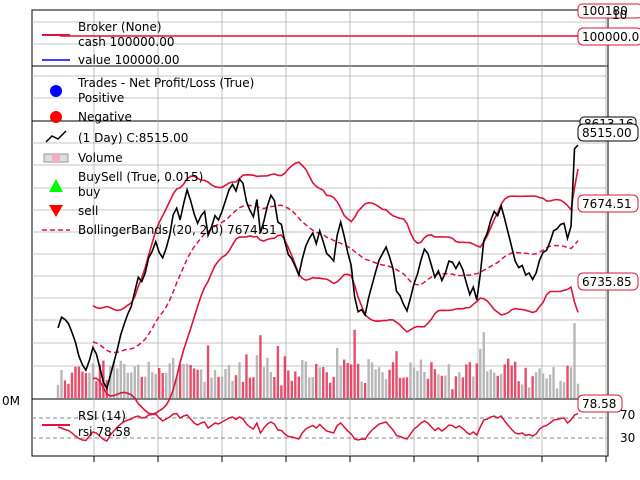 This screenshot has height=480, width=640. What do you see at coordinates (619, 15) in the screenshot?
I see `broker-ytick-low: 10` at bounding box center [619, 15].